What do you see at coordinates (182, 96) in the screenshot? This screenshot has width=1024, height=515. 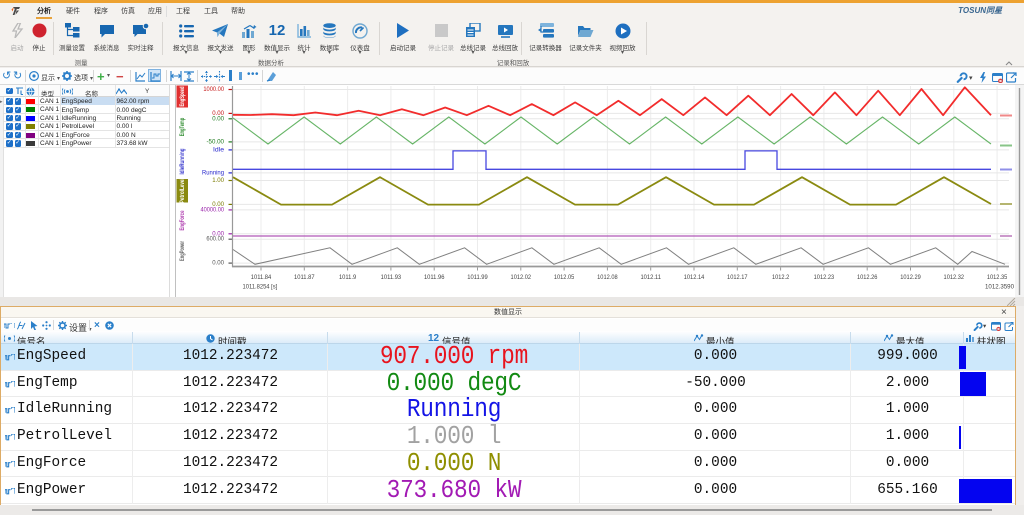 I see `svg-text: EngSpeed` at bounding box center [182, 96].